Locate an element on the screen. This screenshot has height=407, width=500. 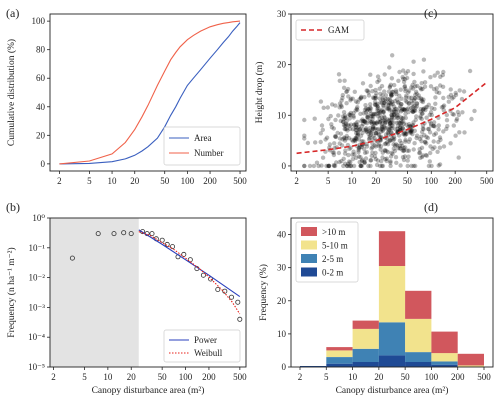
panel-d-bar-segment is located at coordinates (392, 361).